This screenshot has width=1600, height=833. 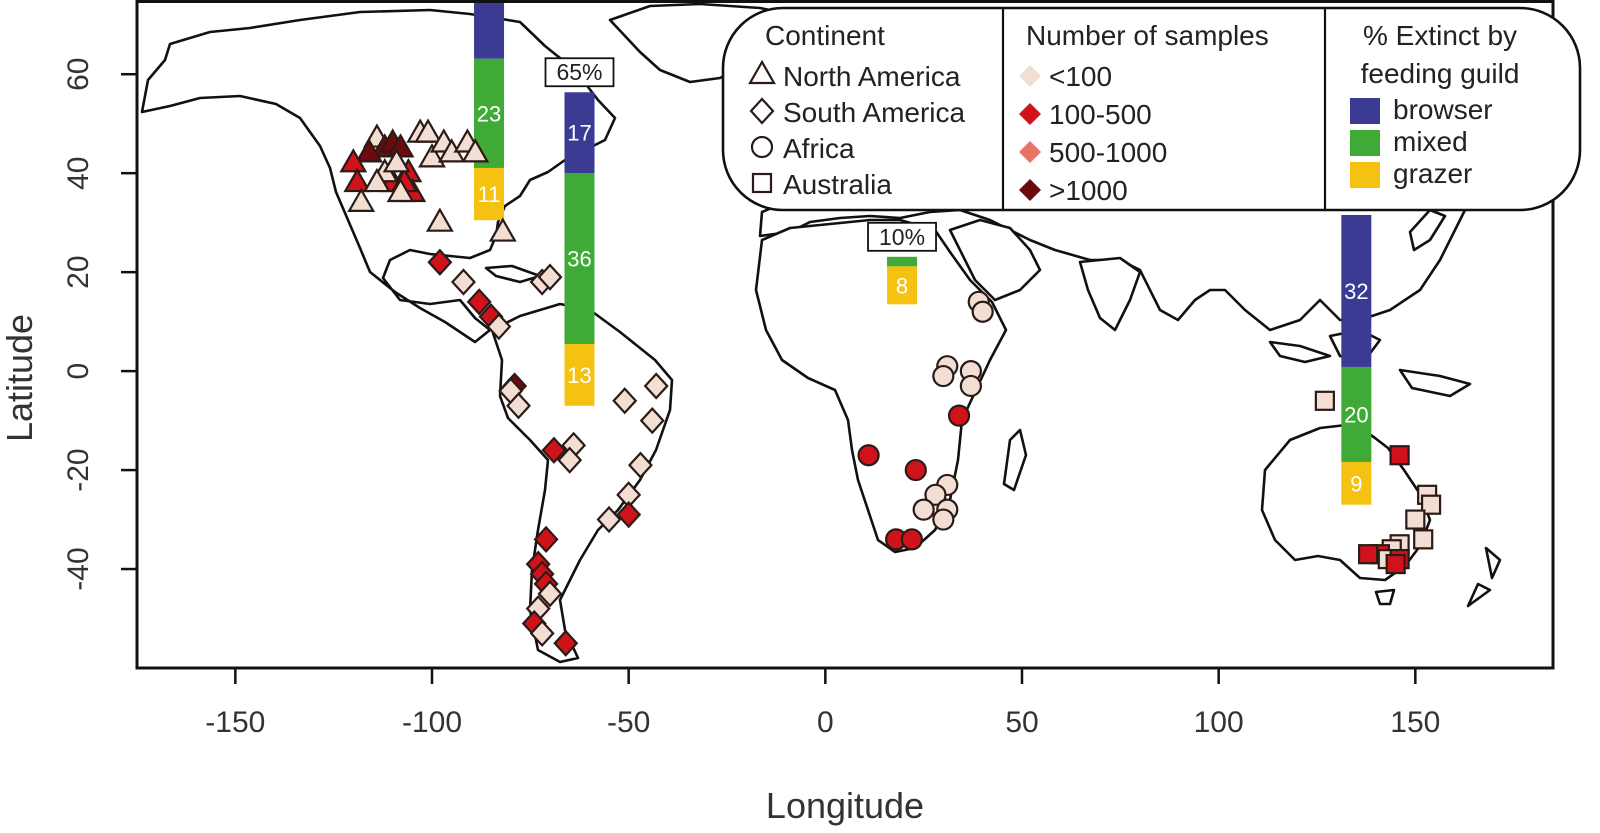 I want to click on mixed-value-label: 23, so click(x=489, y=113).